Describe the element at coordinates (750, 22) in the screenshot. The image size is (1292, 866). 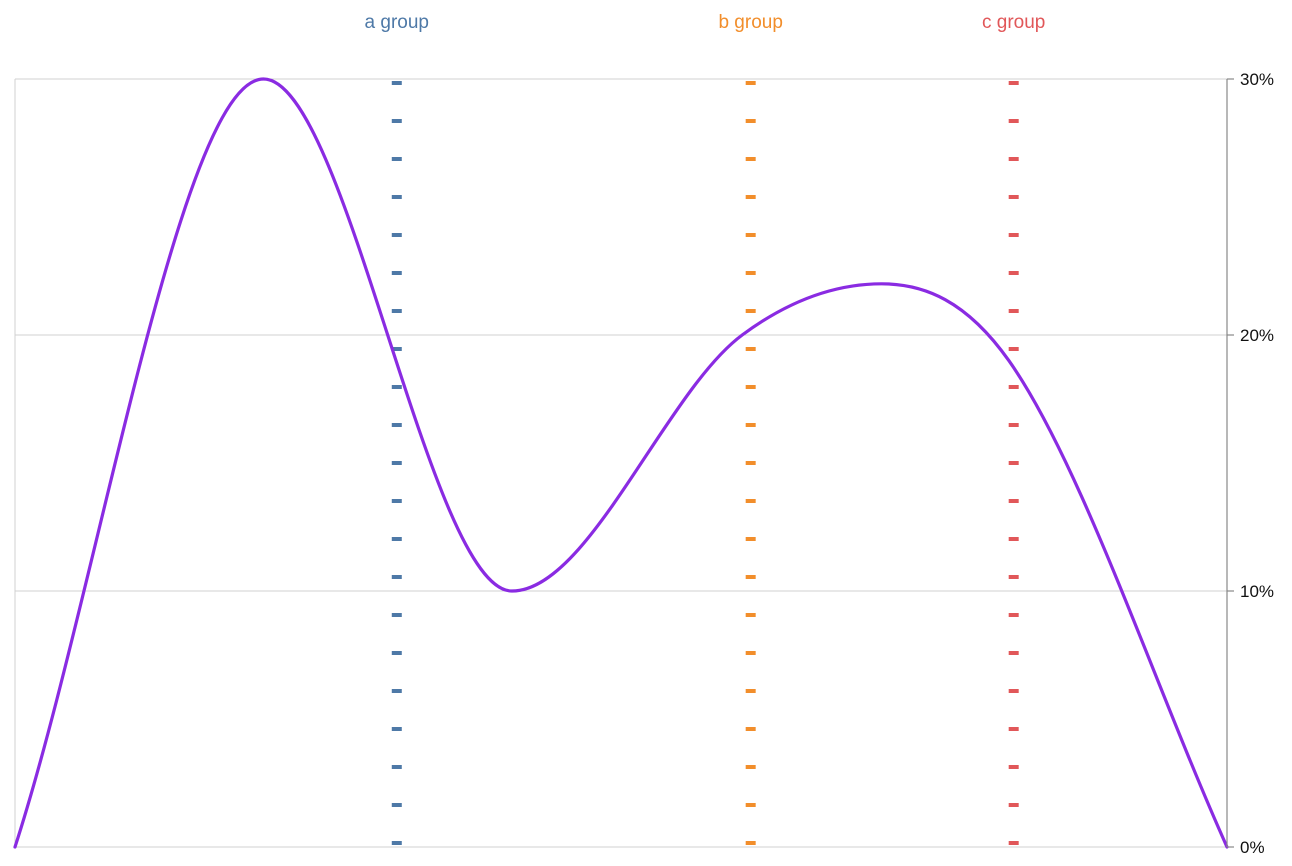
I see `group-label-1: b group` at that location.